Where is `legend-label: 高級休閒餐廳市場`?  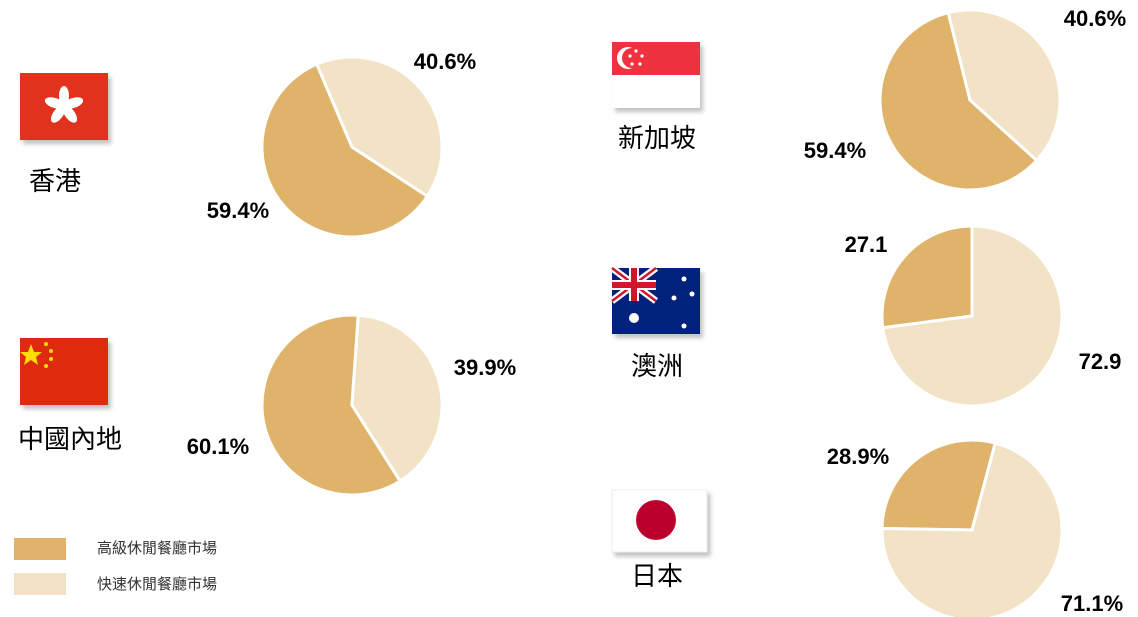 legend-label: 高級休閒餐廳市場 is located at coordinates (157, 548).